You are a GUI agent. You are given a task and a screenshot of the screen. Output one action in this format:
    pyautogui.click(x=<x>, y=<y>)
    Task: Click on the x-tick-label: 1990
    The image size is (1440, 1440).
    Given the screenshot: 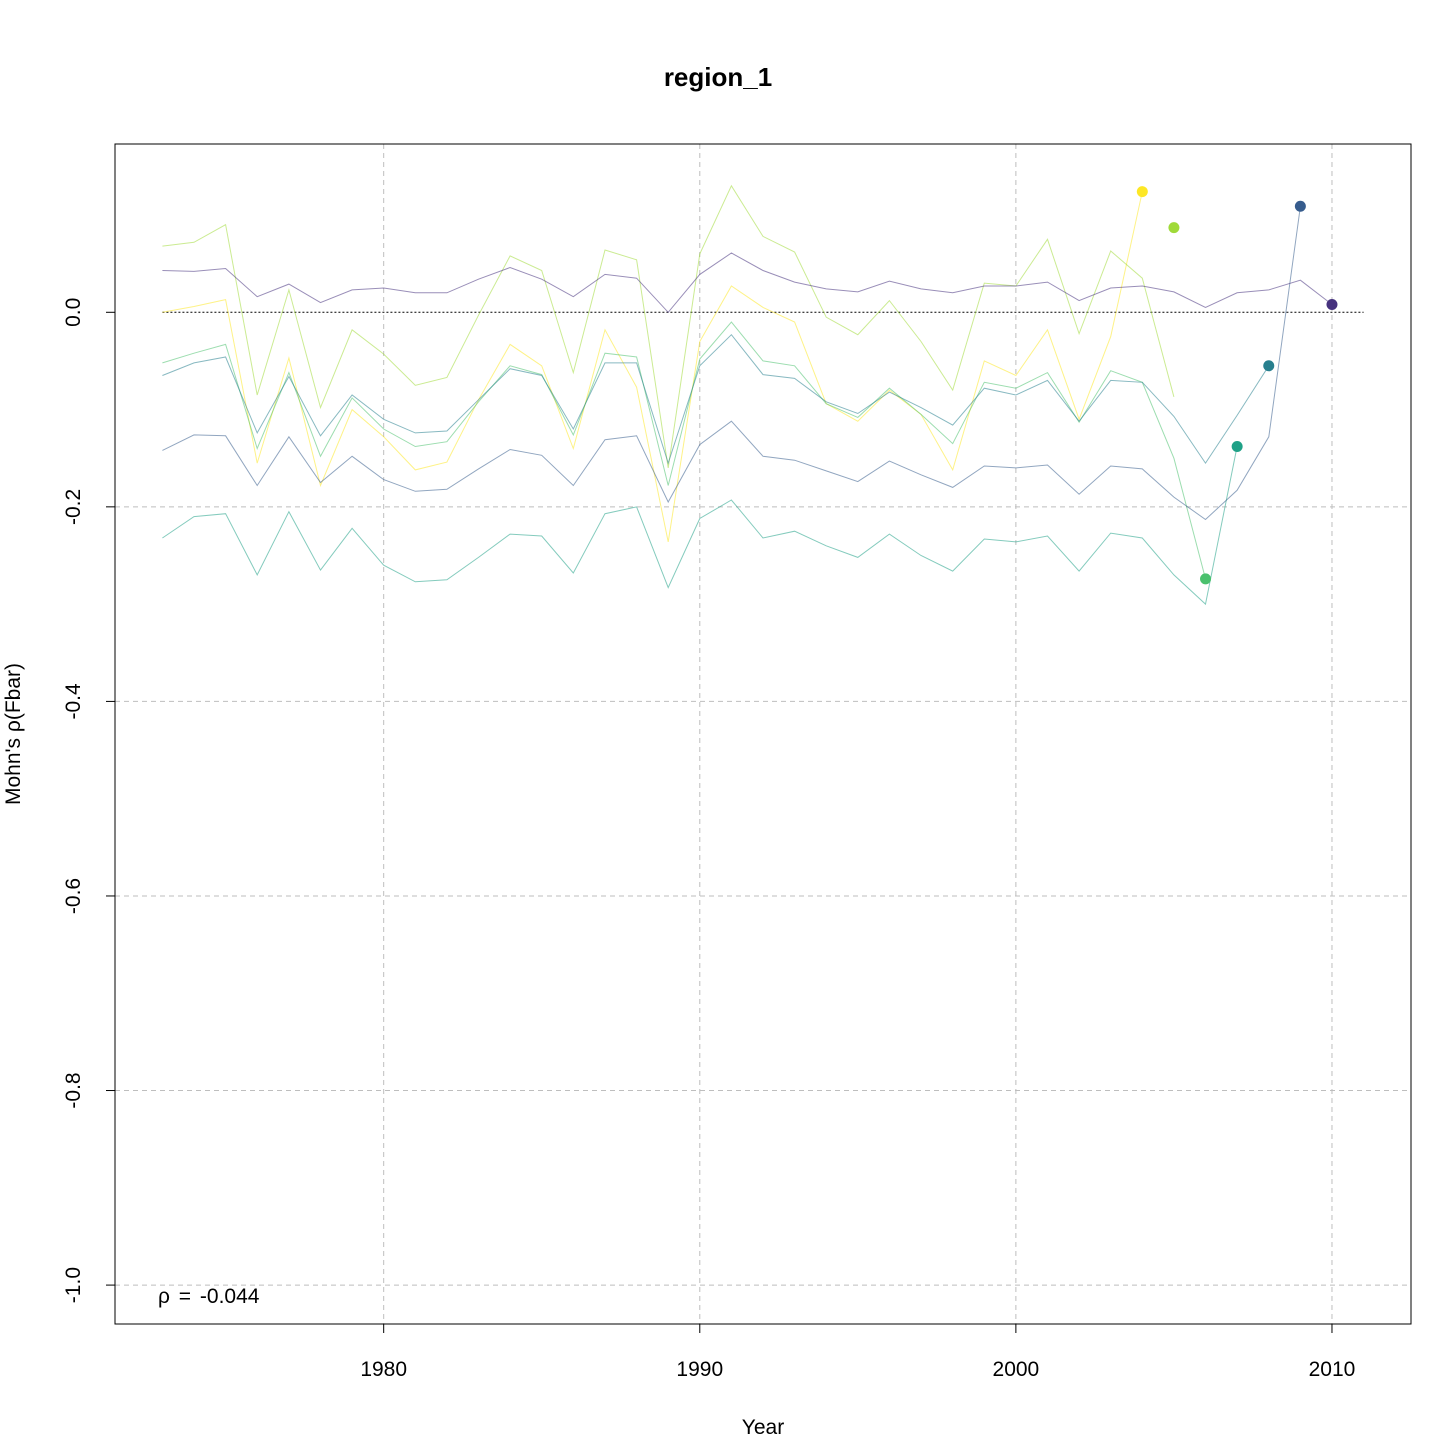 What is the action you would take?
    pyautogui.click(x=699, y=1369)
    